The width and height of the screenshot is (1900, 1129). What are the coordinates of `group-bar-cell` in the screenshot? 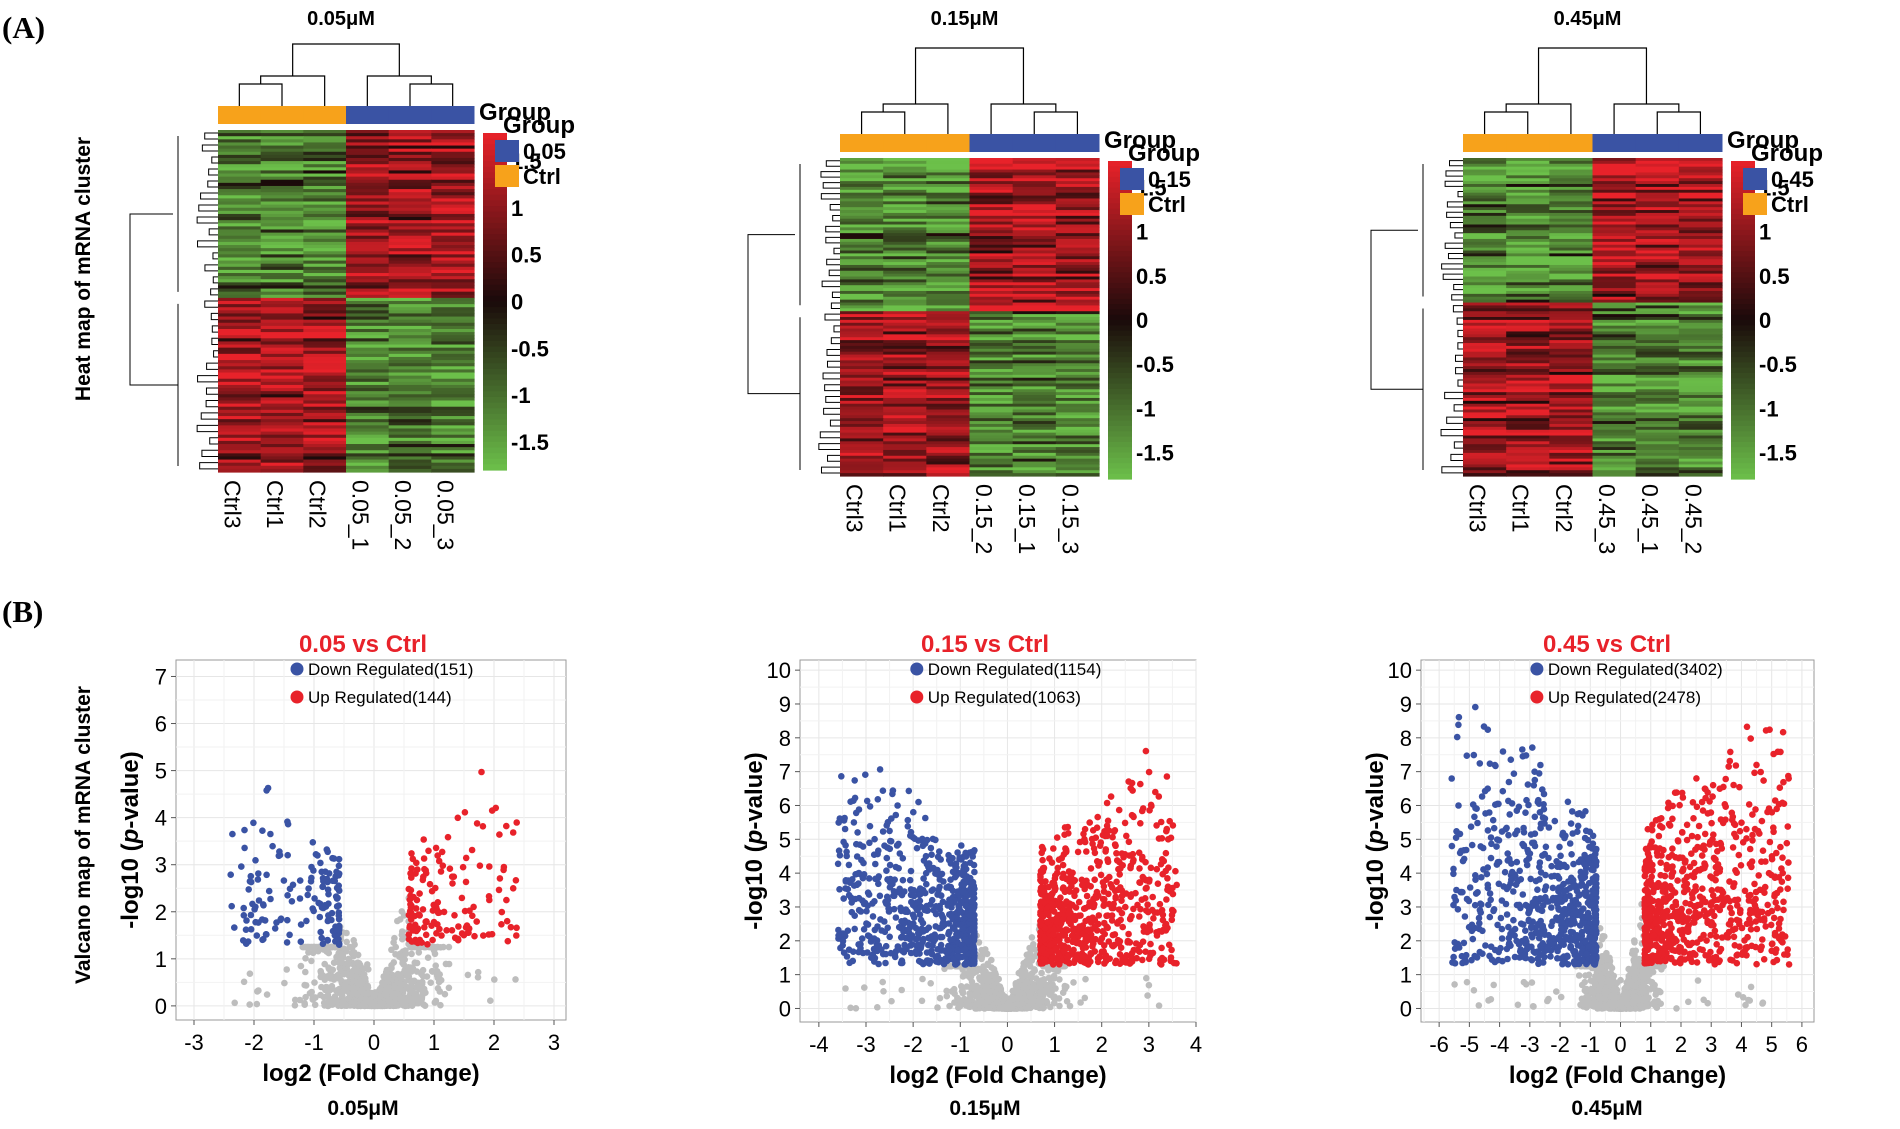 It's located at (325, 115).